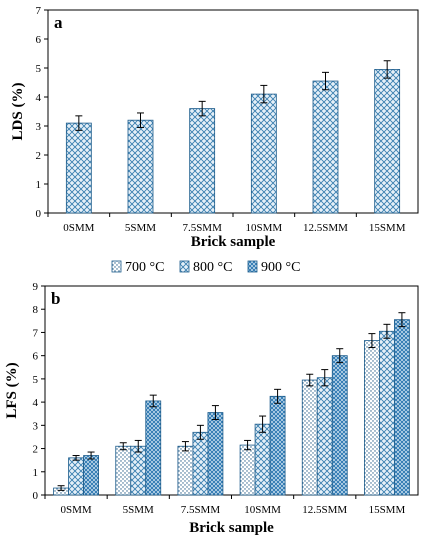  I want to click on legend-entry: 700 °C, so click(137, 267).